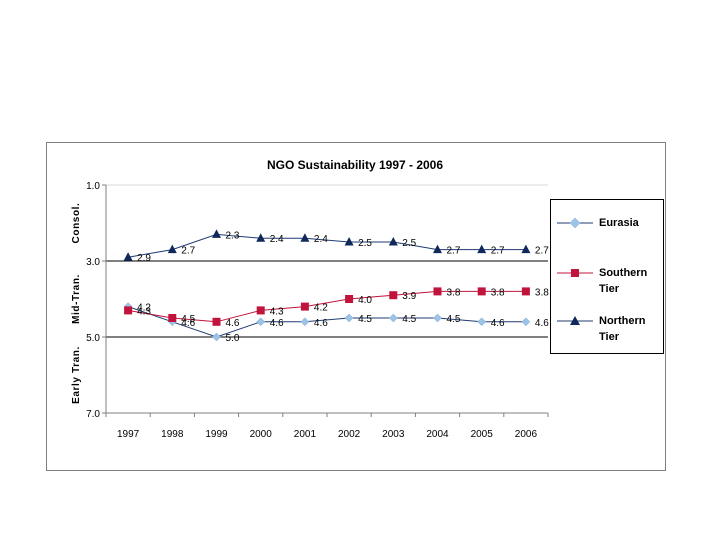 Image resolution: width=720 pixels, height=540 pixels. Describe the element at coordinates (355, 165) in the screenshot. I see `chart-title: NGO Sustainability 1997 - 2006` at that location.